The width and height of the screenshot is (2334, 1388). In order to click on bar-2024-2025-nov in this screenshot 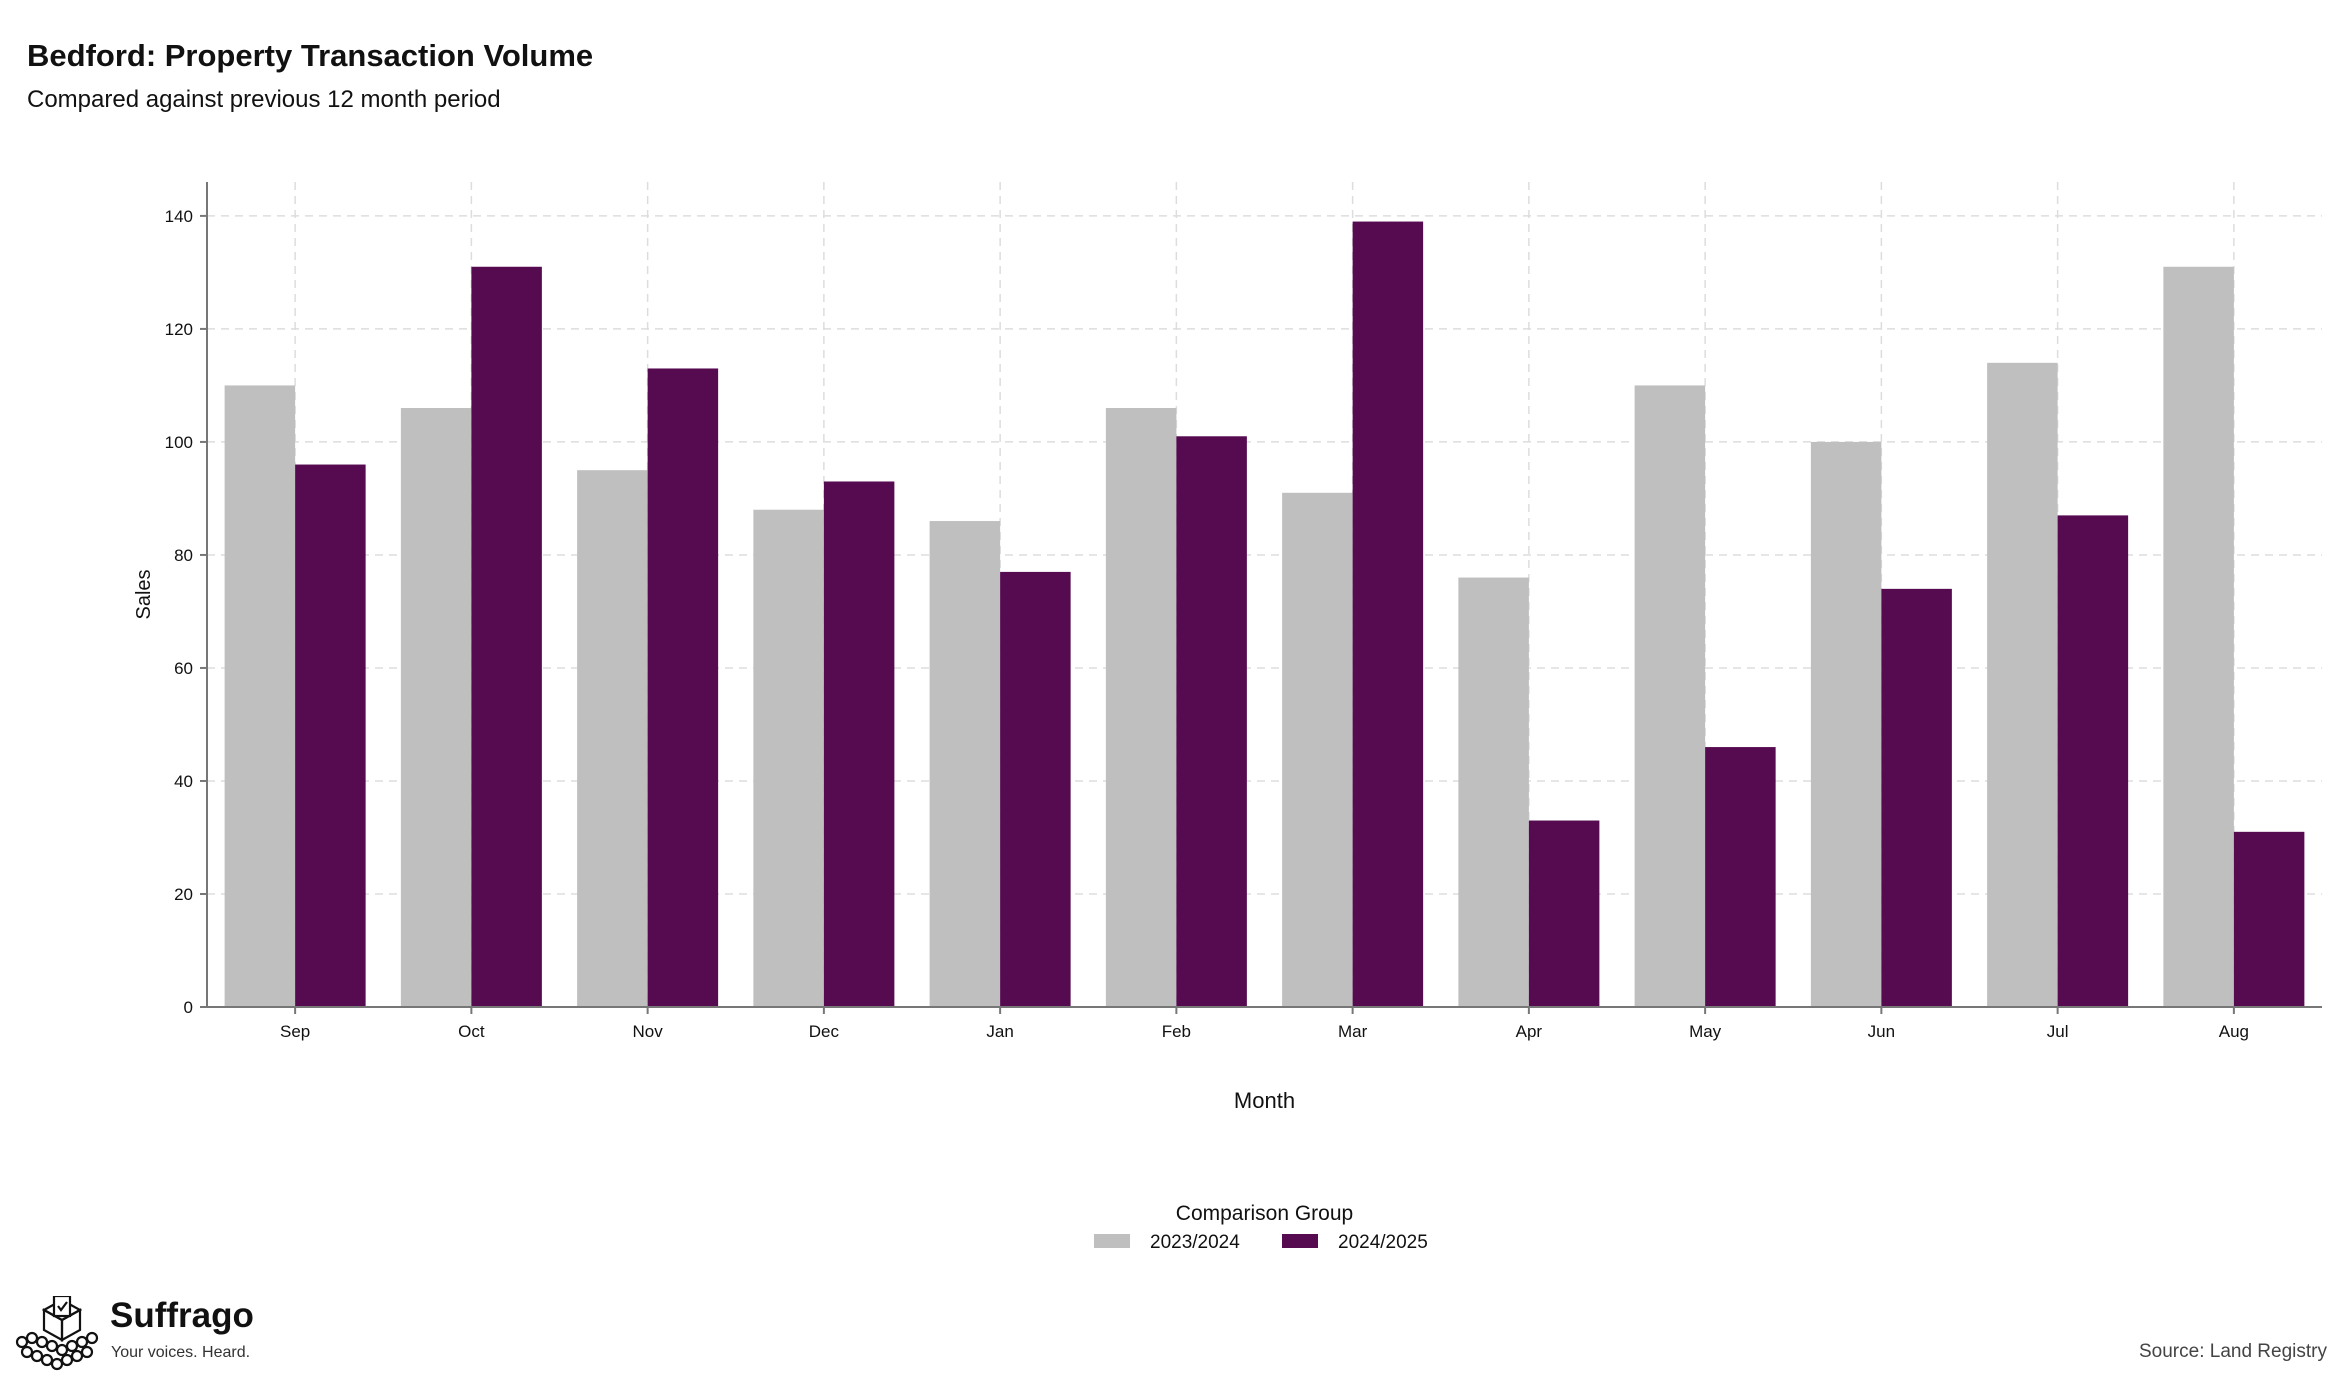, I will do `click(683, 687)`.